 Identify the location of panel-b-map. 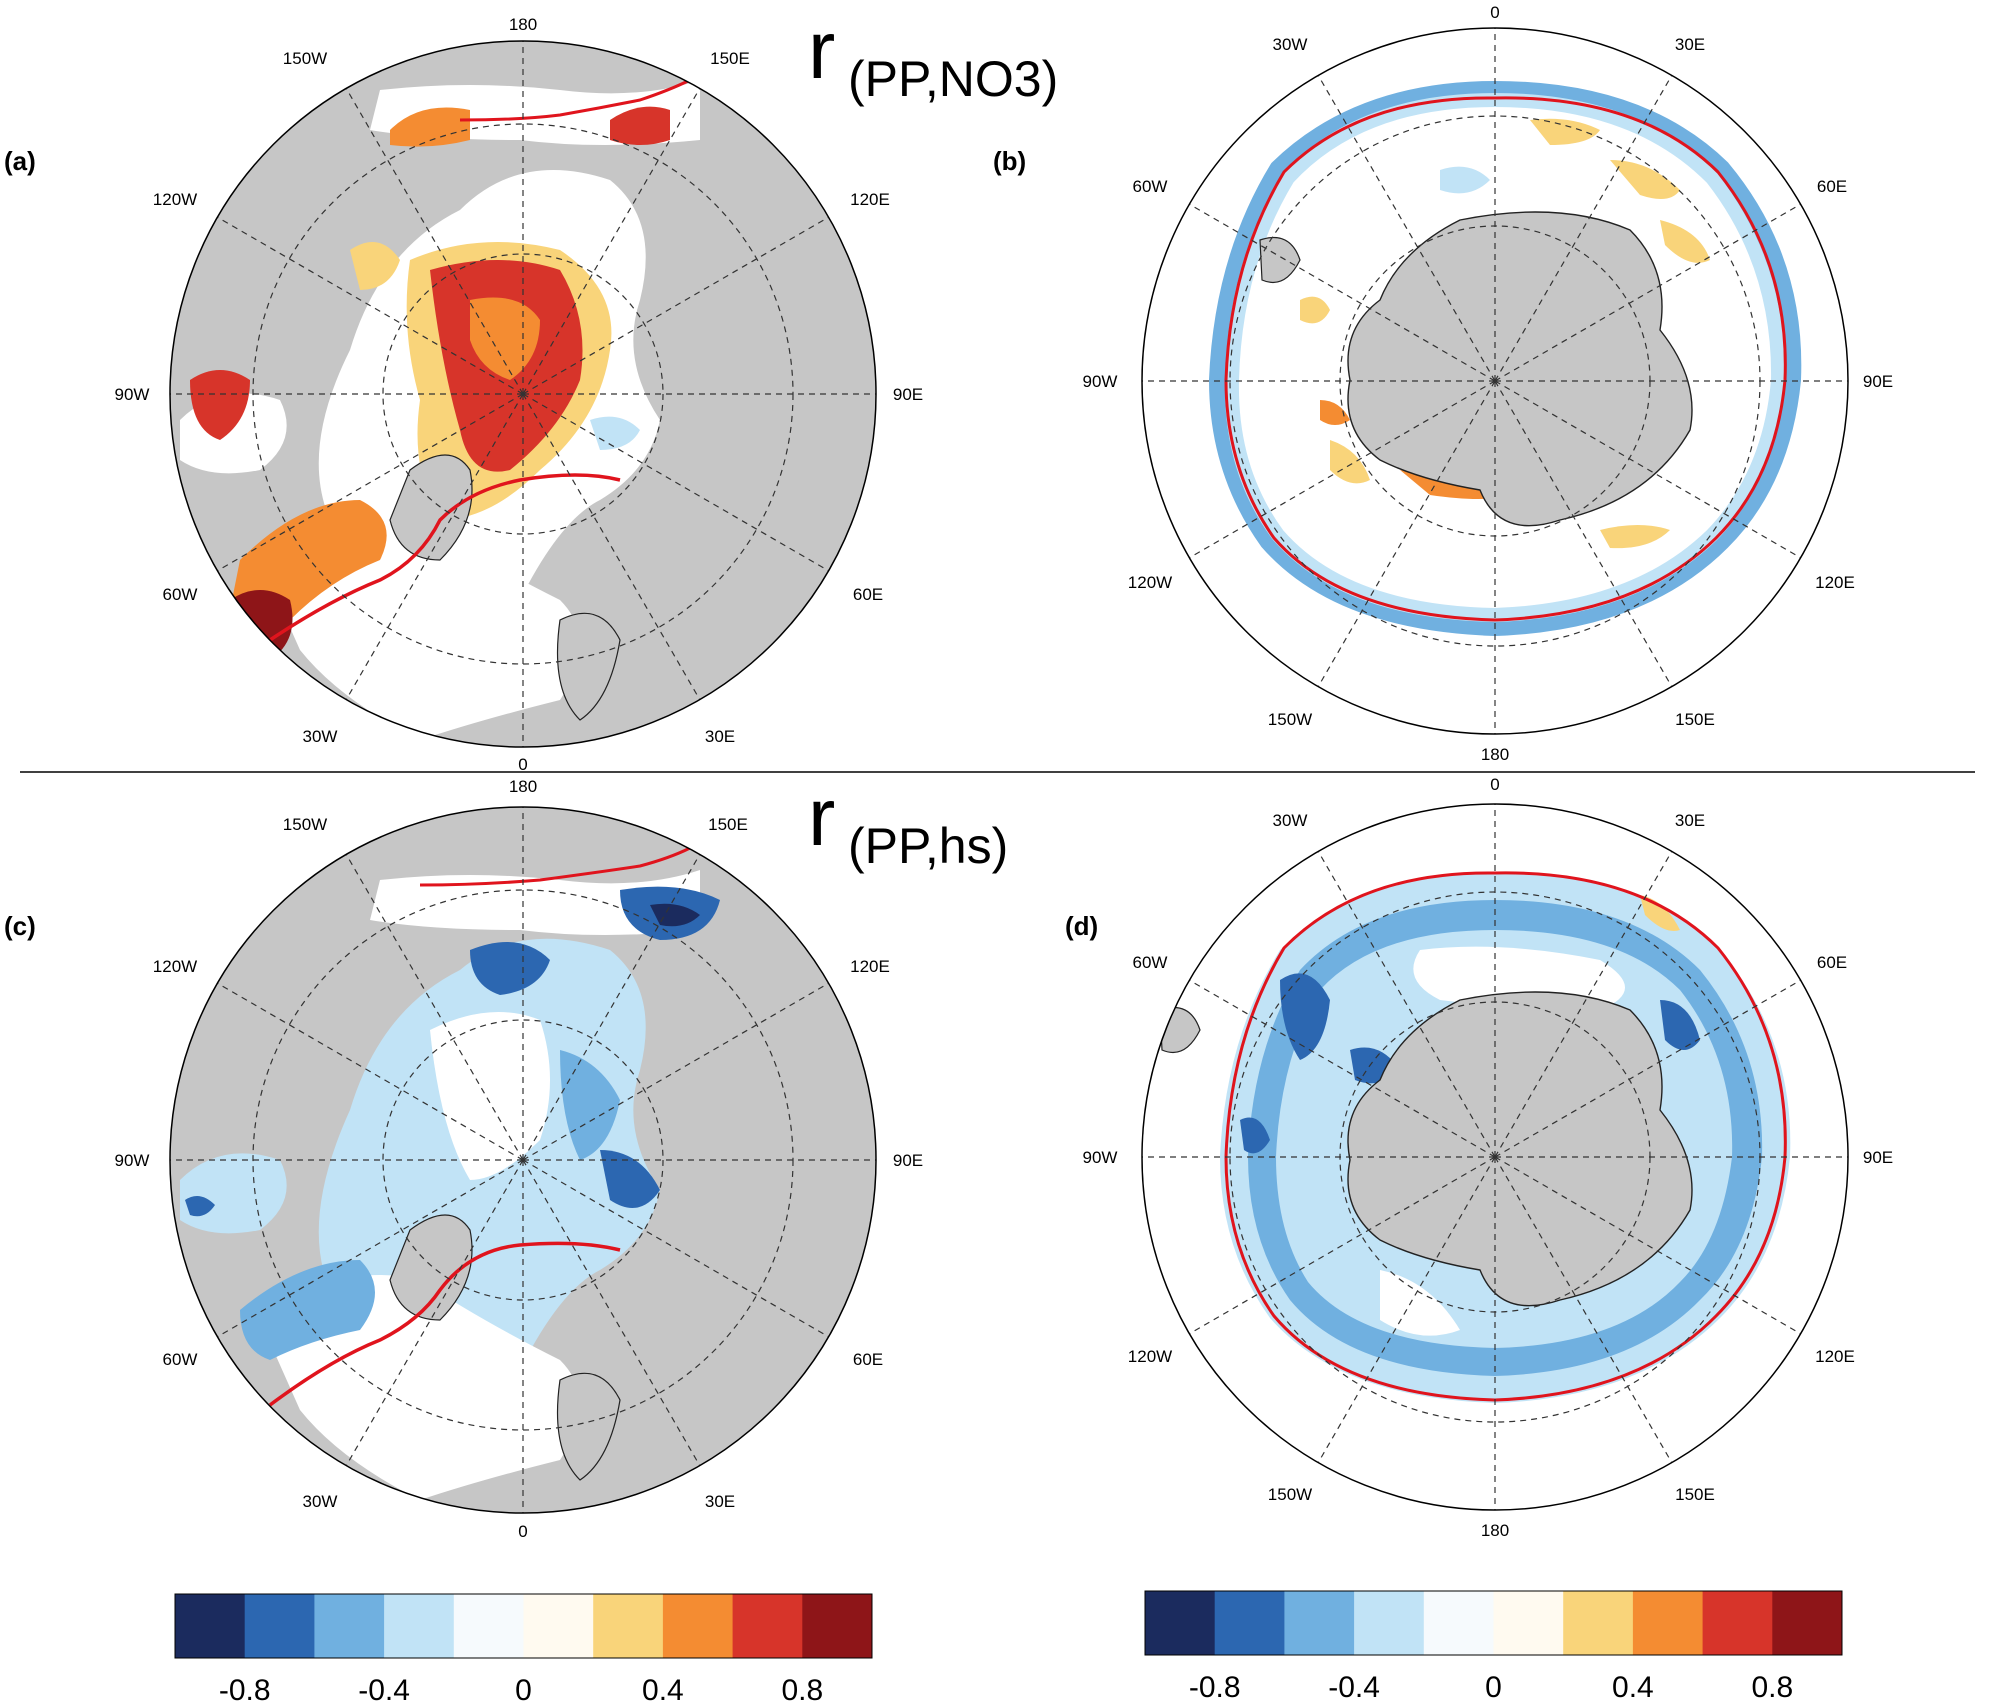
(1495, 381).